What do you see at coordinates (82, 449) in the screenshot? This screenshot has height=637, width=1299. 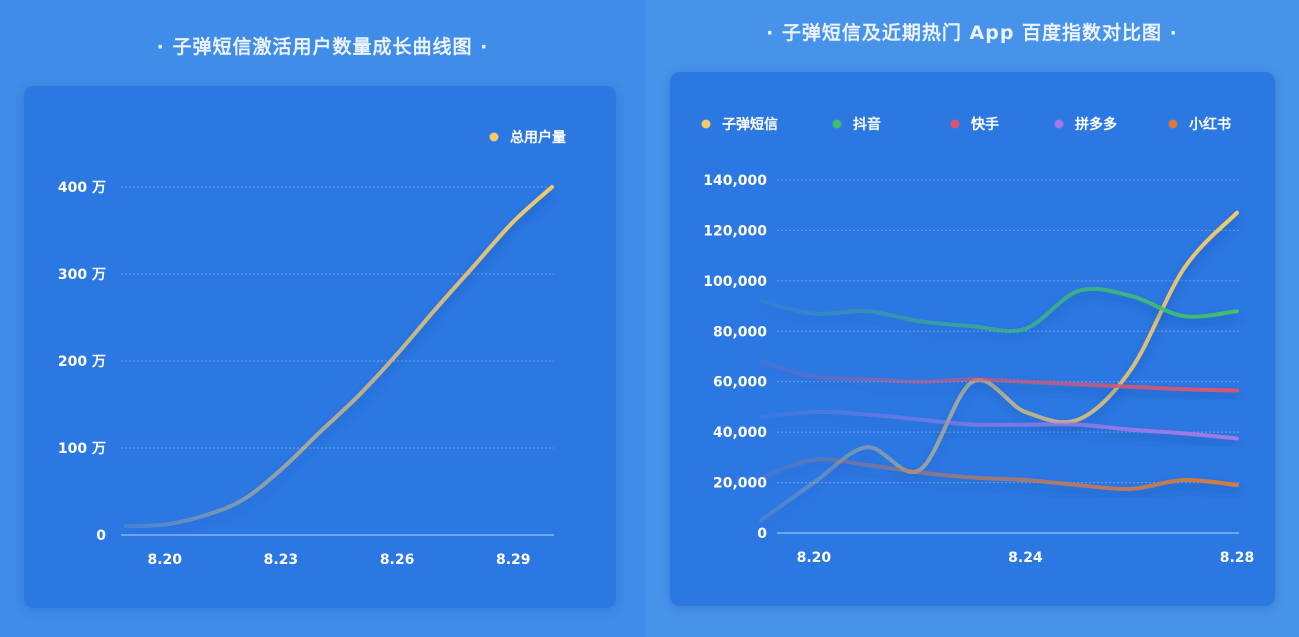 I see `y-tick-label: 100 万` at bounding box center [82, 449].